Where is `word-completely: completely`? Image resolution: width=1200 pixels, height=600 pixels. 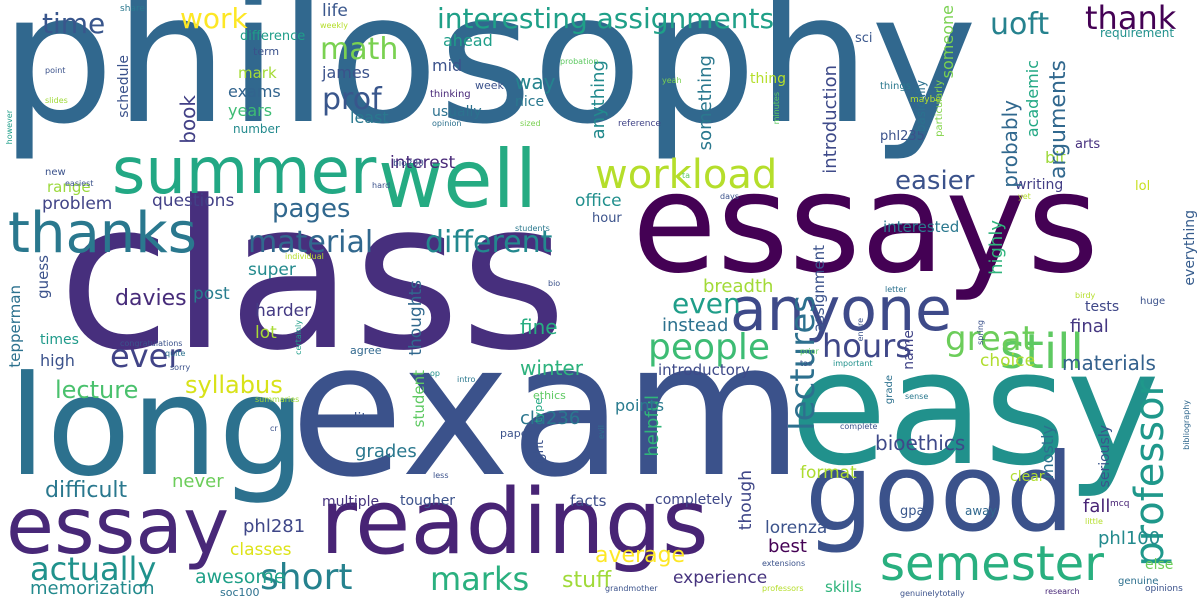
word-completely: completely is located at coordinates (694, 500).